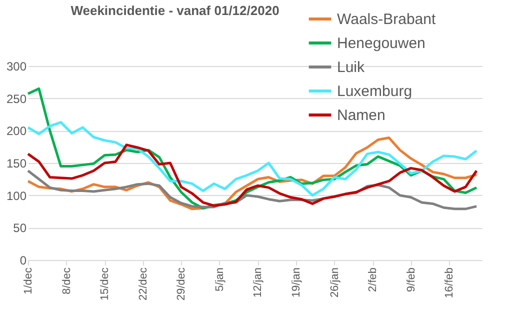  Describe the element at coordinates (20, 228) in the screenshot. I see `y-tick-label: 50` at that location.